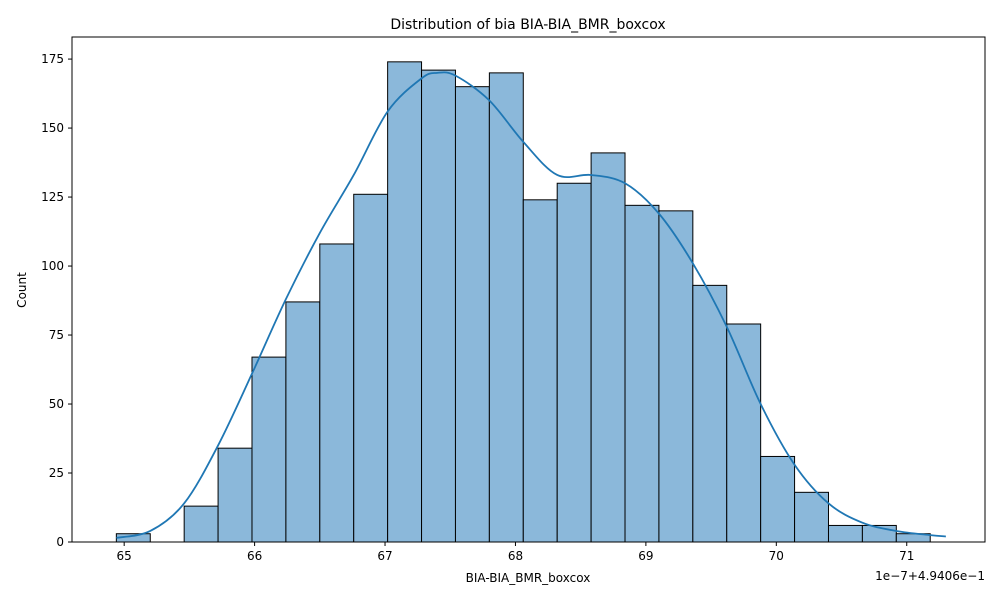 The width and height of the screenshot is (1000, 600). Describe the element at coordinates (645, 556) in the screenshot. I see `x-tick-label: 69` at that location.